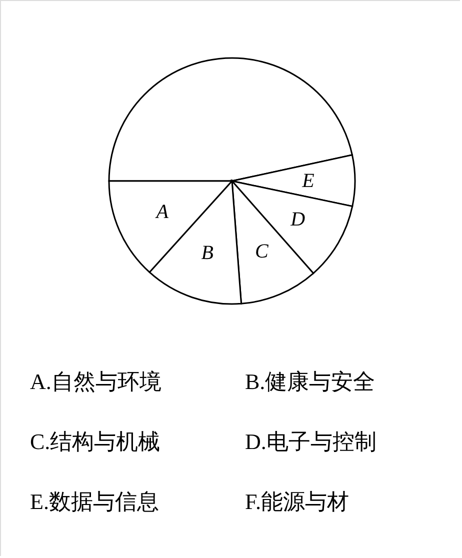 Image resolution: width=462 pixels, height=558 pixels. Describe the element at coordinates (95, 441) in the screenshot. I see `text: C.结构与机械` at that location.